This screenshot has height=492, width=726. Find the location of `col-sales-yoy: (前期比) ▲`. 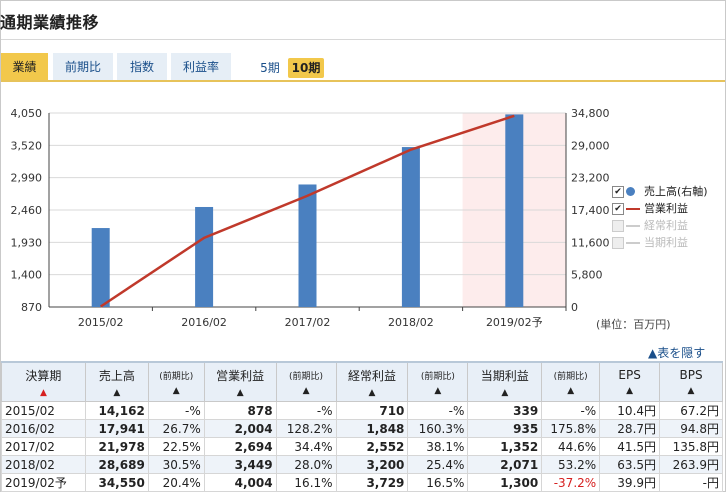

col-sales-yoy: (前期比) ▲ is located at coordinates (176, 381).